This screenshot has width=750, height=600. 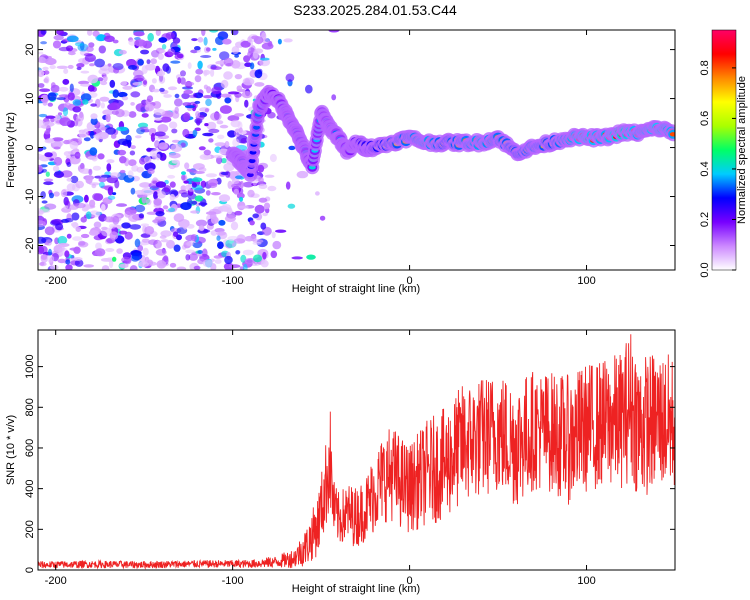 What do you see at coordinates (250, 175) in the screenshot?
I see `heatmap-ridge-core` at bounding box center [250, 175].